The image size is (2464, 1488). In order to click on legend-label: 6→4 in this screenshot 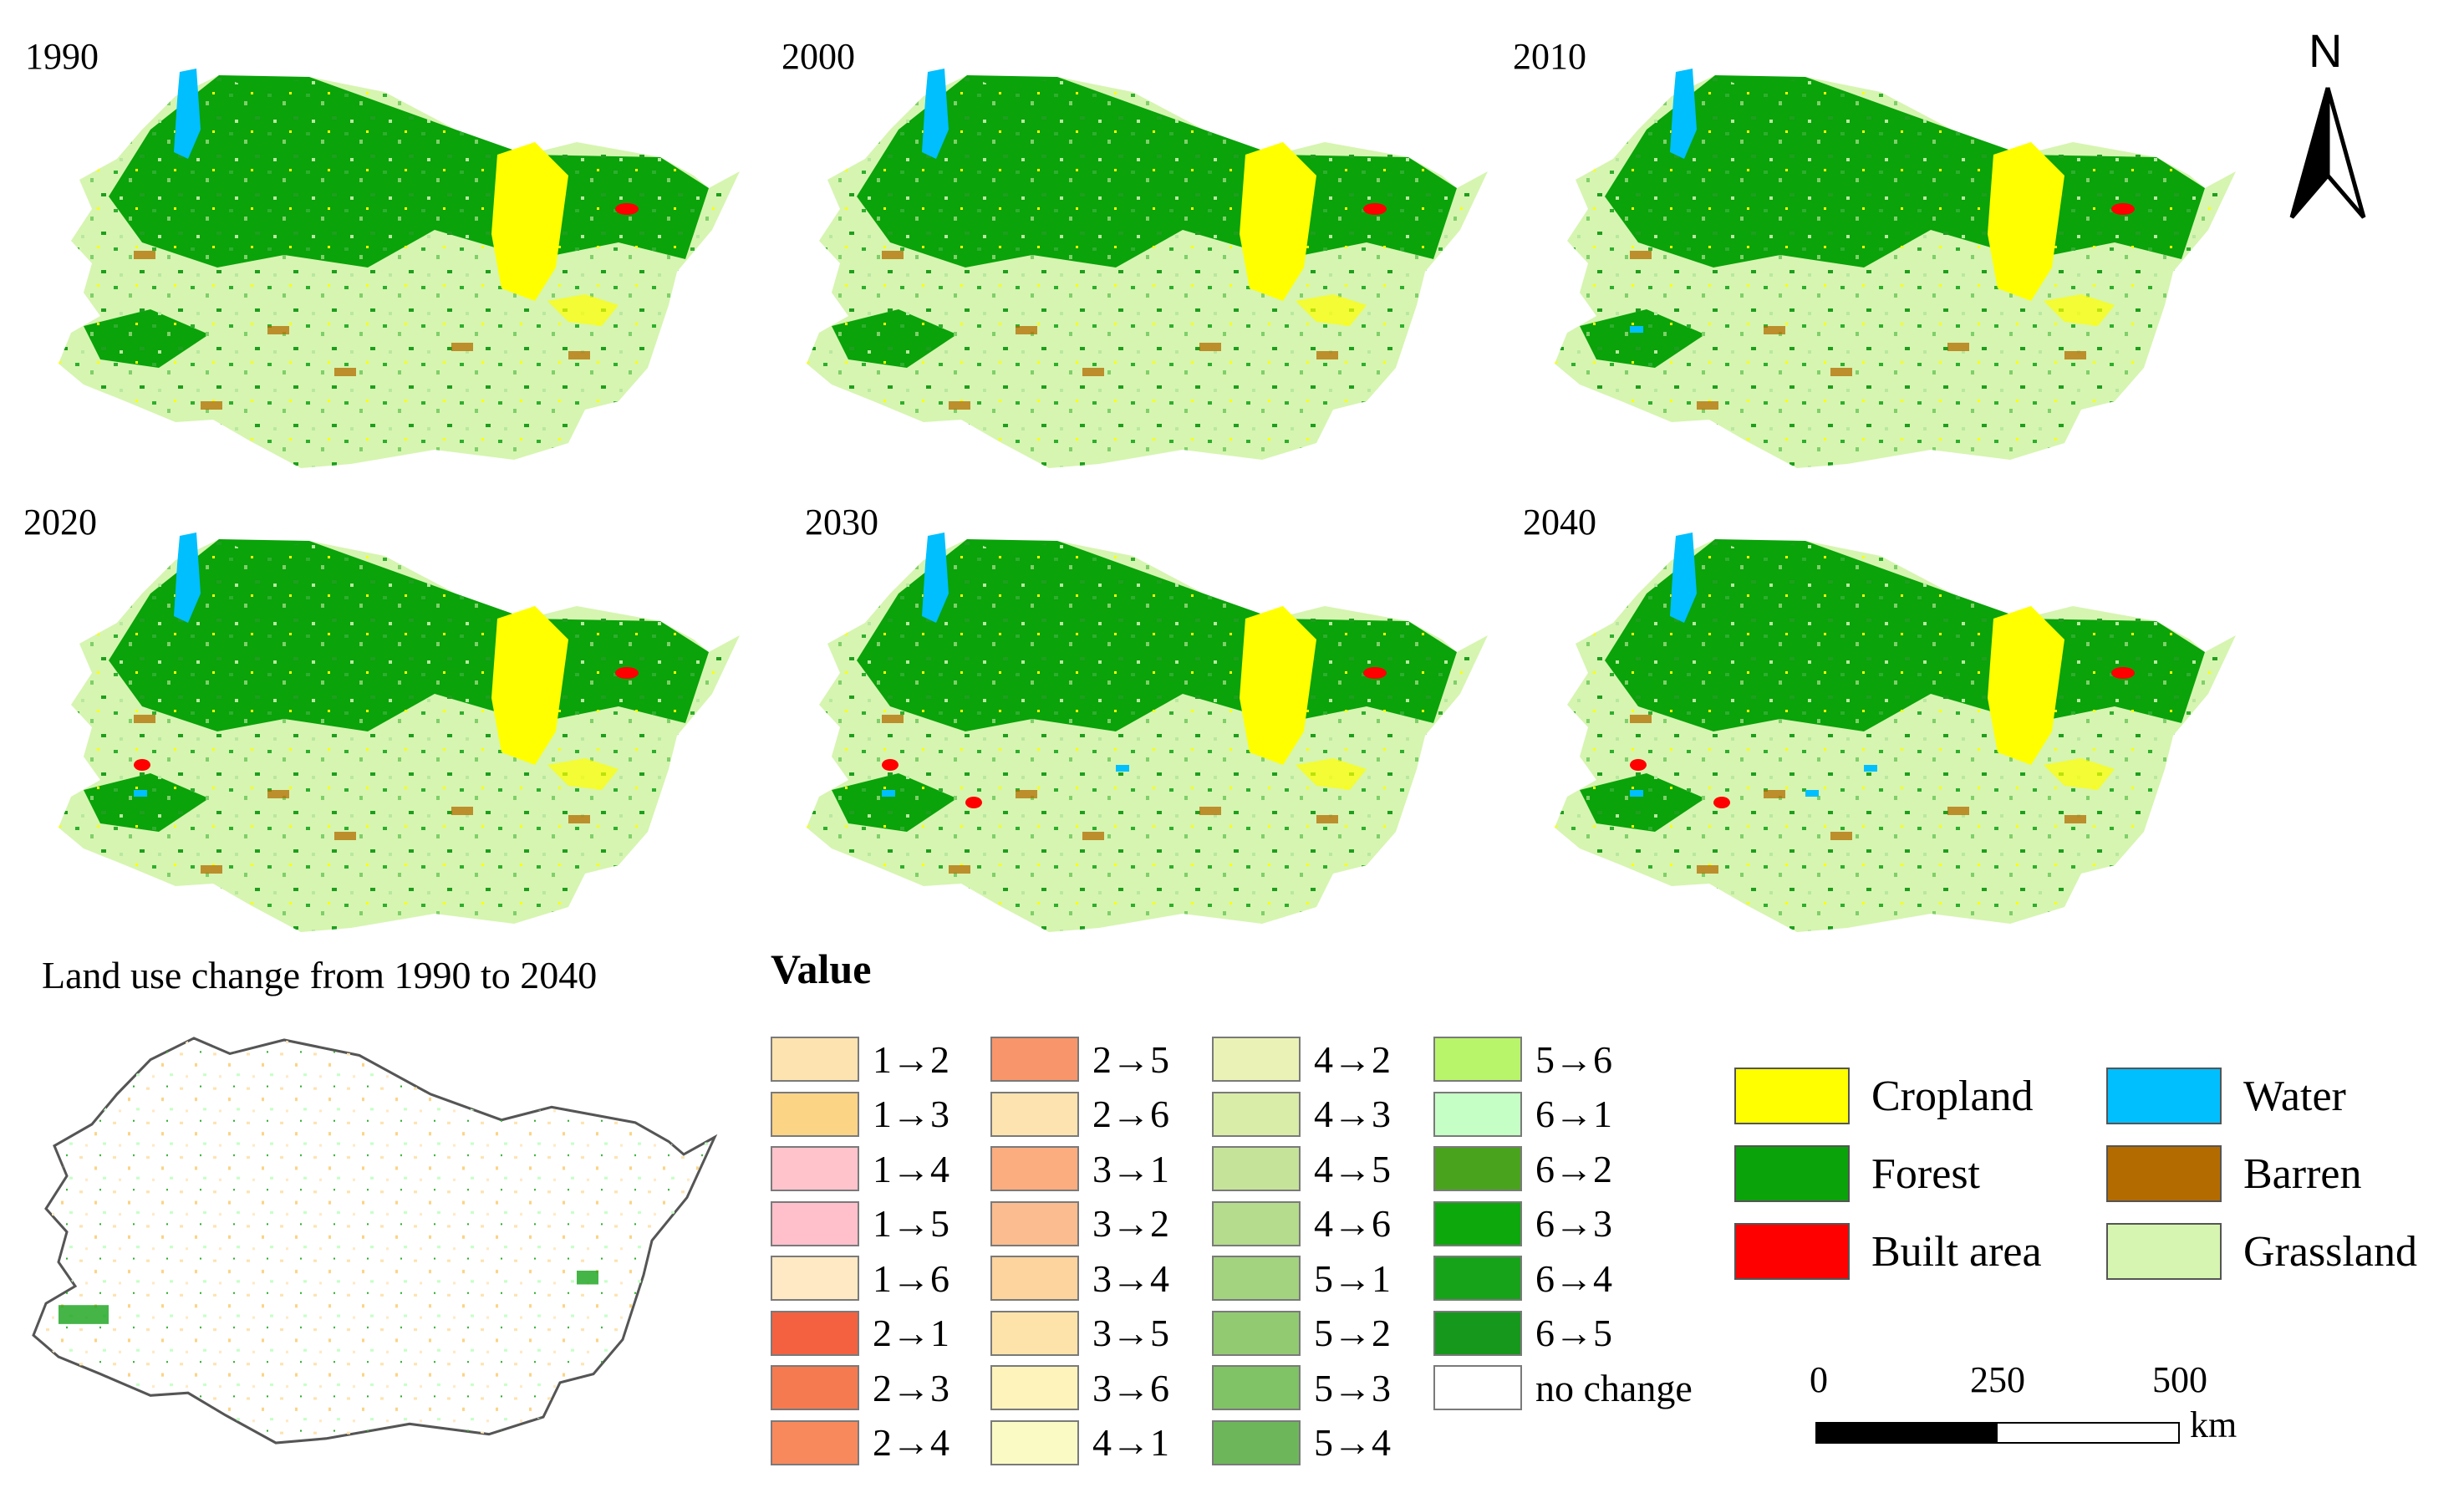, I will do `click(1573, 1278)`.